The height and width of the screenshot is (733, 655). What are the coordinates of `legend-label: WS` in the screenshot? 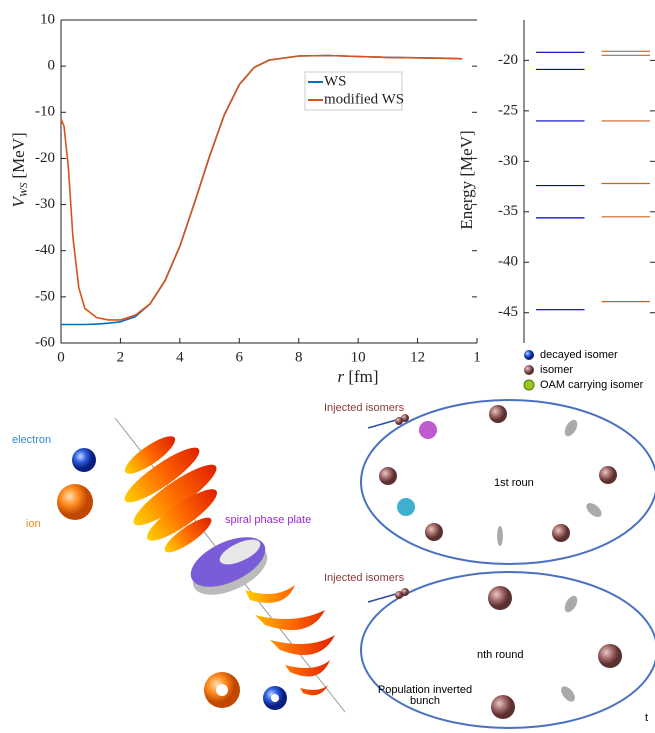 It's located at (335, 81).